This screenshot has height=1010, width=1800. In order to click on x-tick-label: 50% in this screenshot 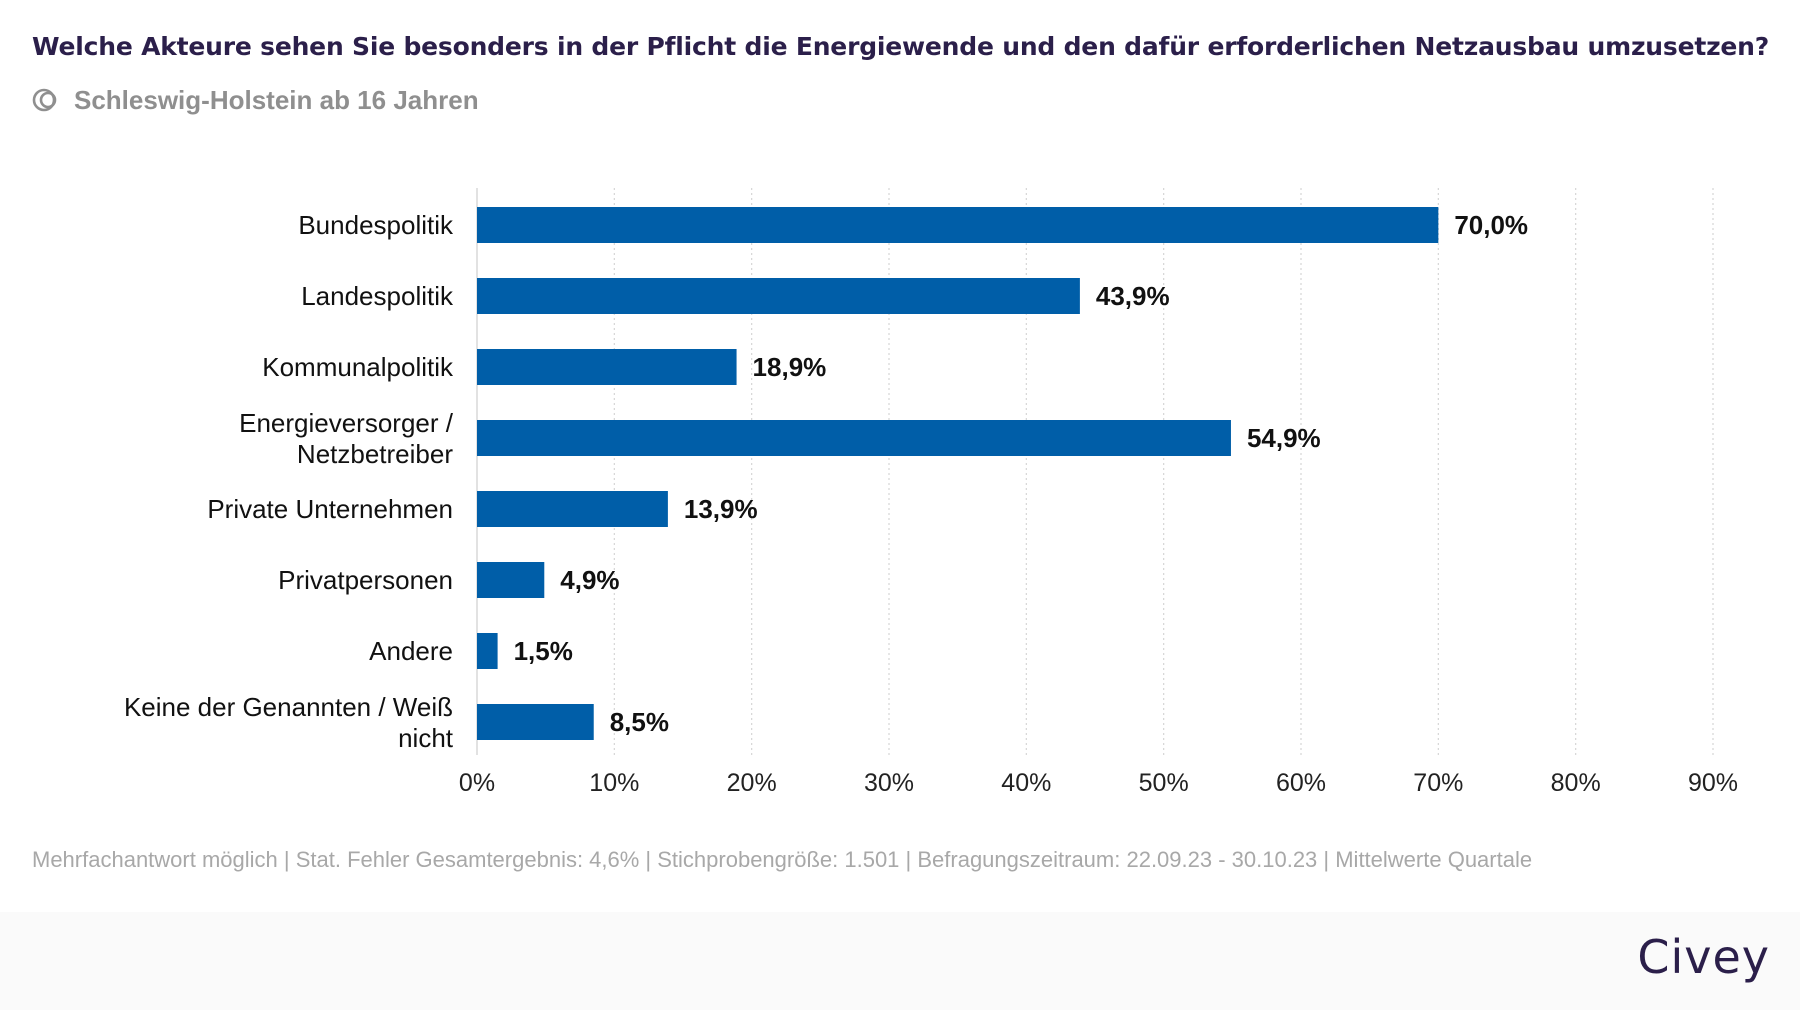, I will do `click(1164, 783)`.